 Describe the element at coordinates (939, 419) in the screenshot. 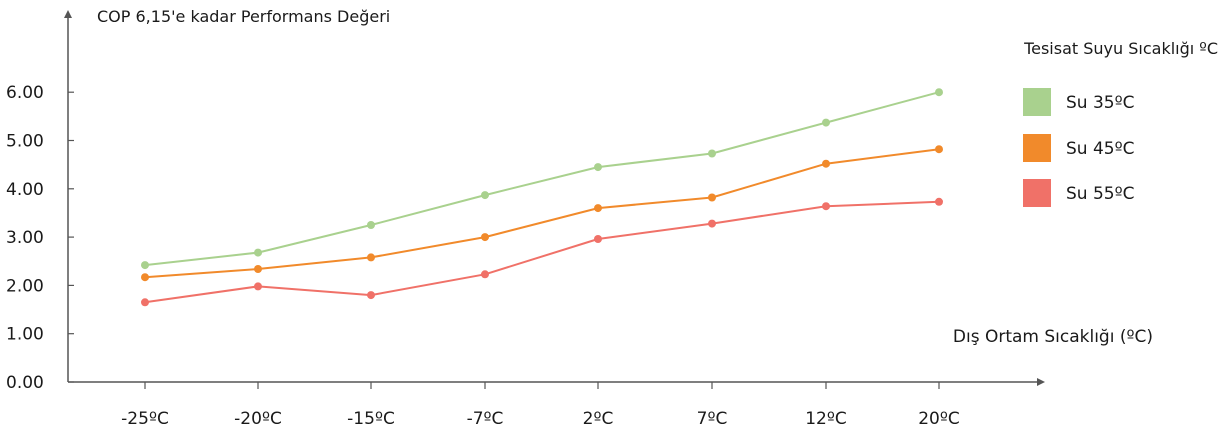

I see `x-tick-label: 20ºC` at that location.